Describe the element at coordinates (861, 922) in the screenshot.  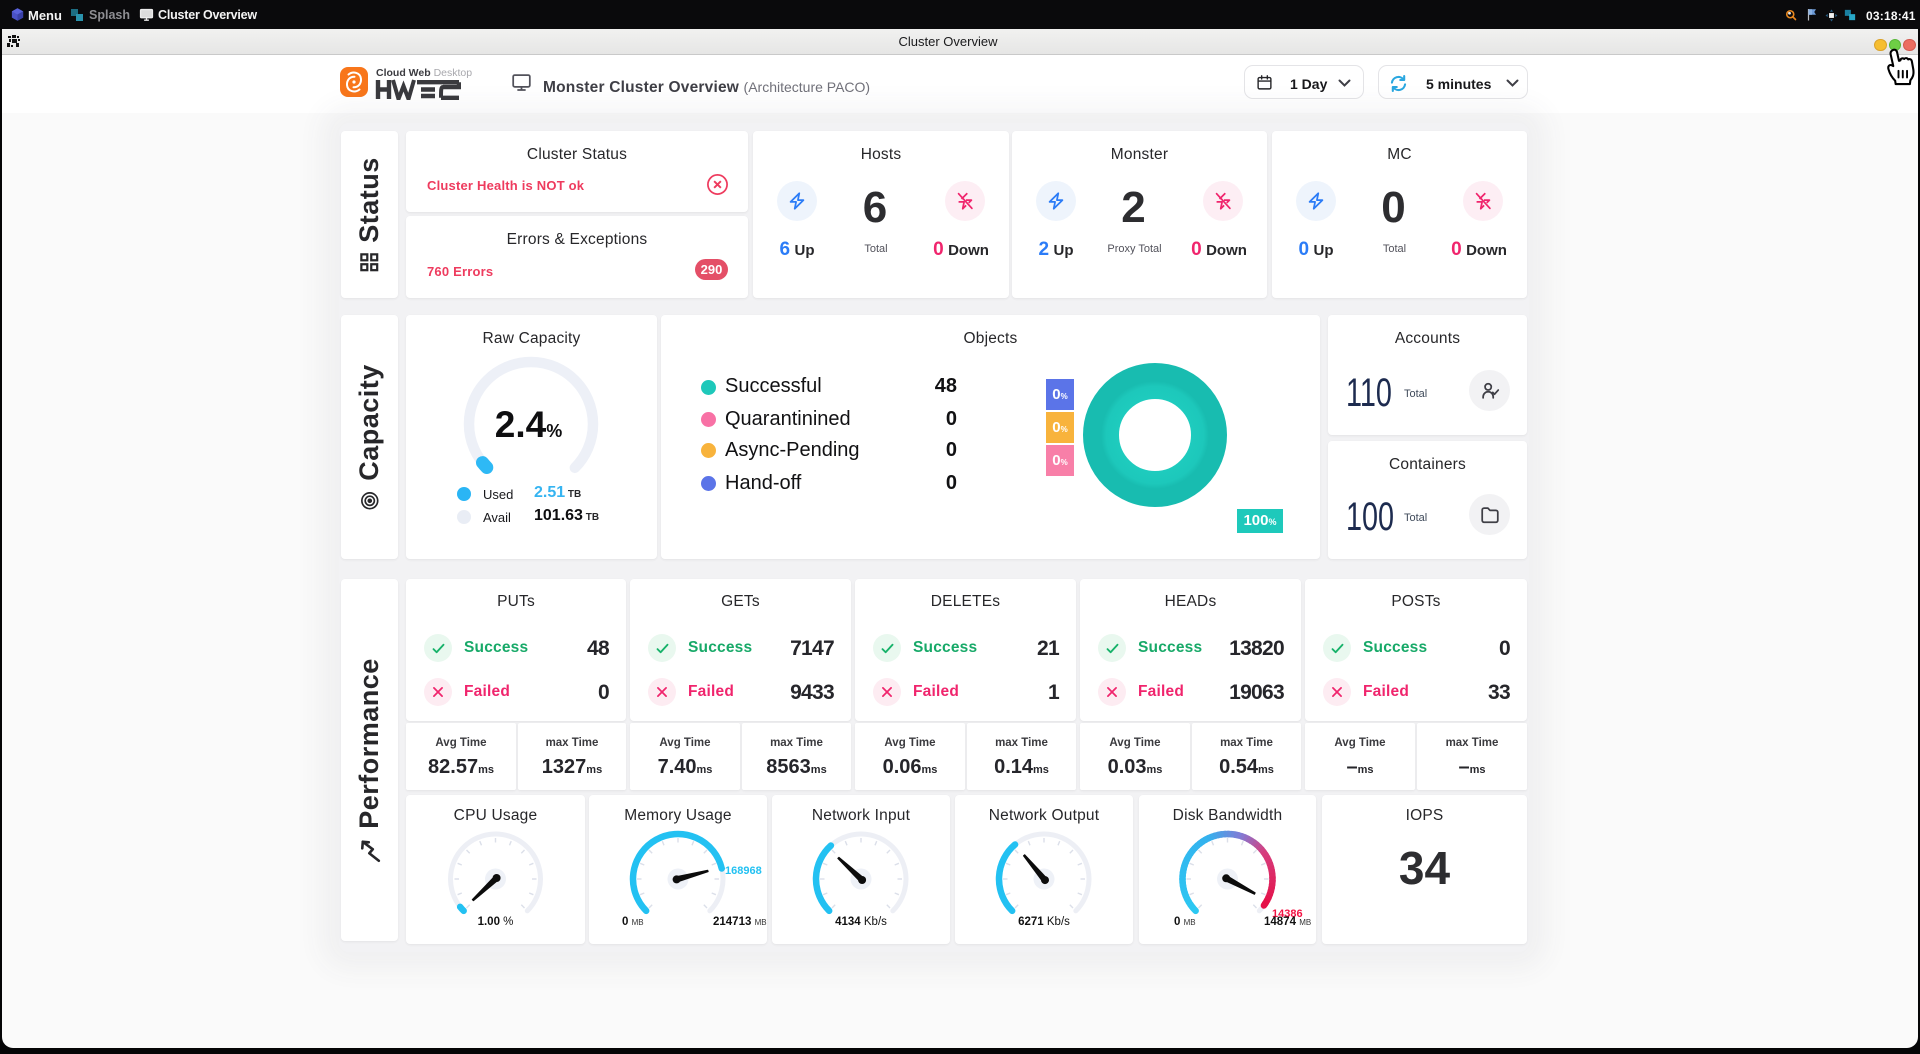
I see `svg-text: 4134 Kb/s` at that location.